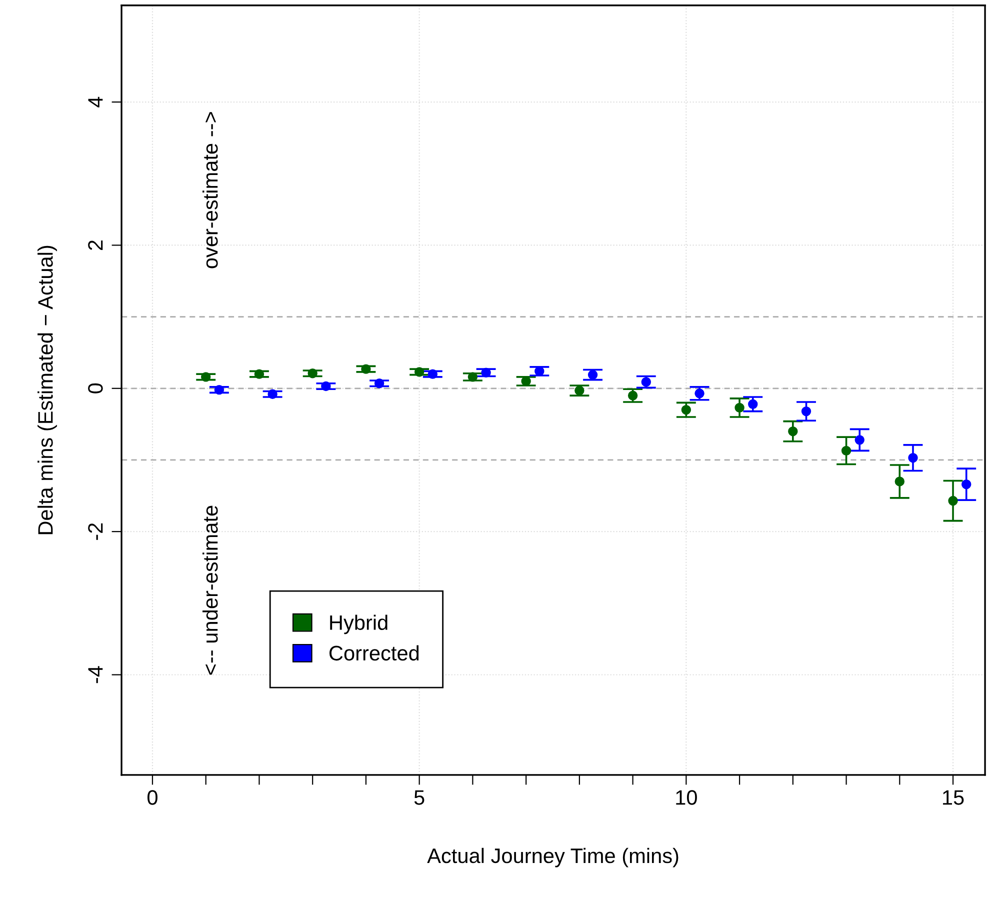 Image resolution: width=988 pixels, height=898 pixels. I want to click on x-tick-label: 5, so click(419, 797).